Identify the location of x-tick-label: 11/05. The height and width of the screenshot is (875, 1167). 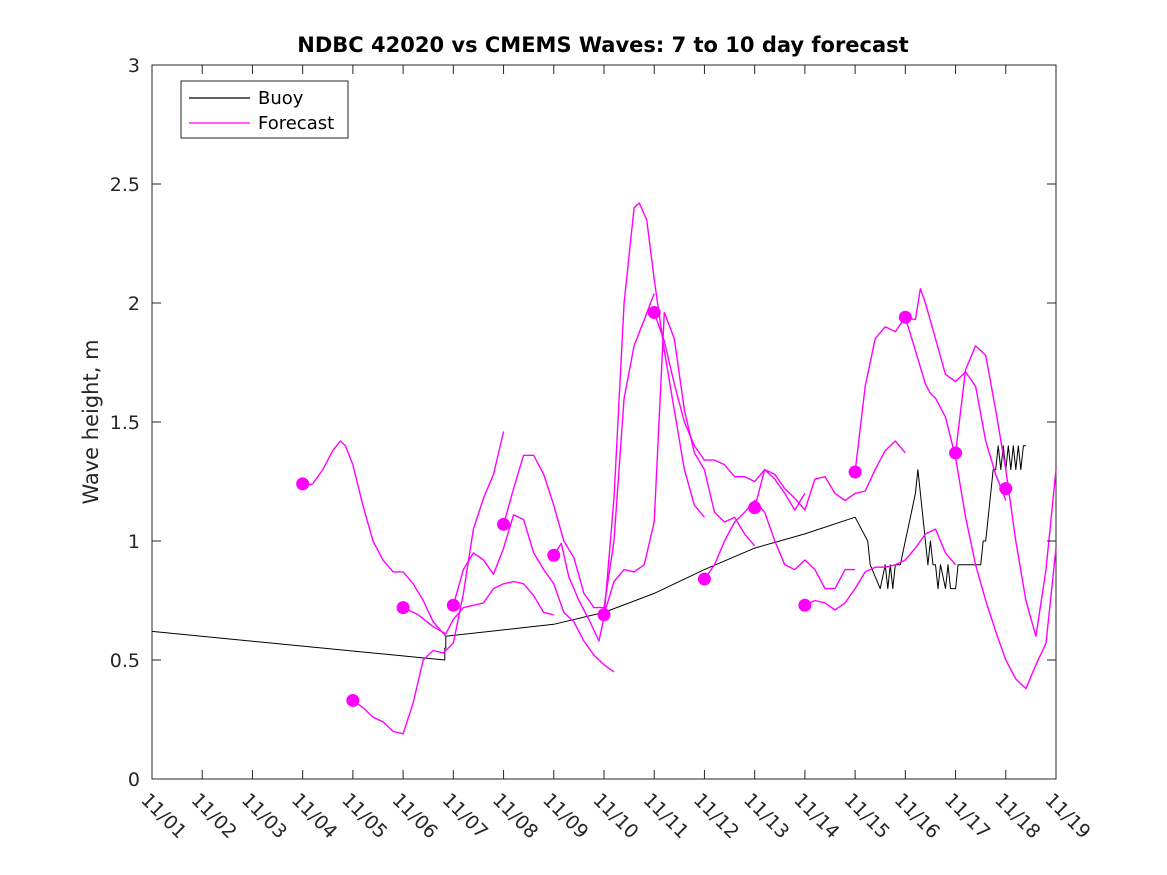
(364, 816).